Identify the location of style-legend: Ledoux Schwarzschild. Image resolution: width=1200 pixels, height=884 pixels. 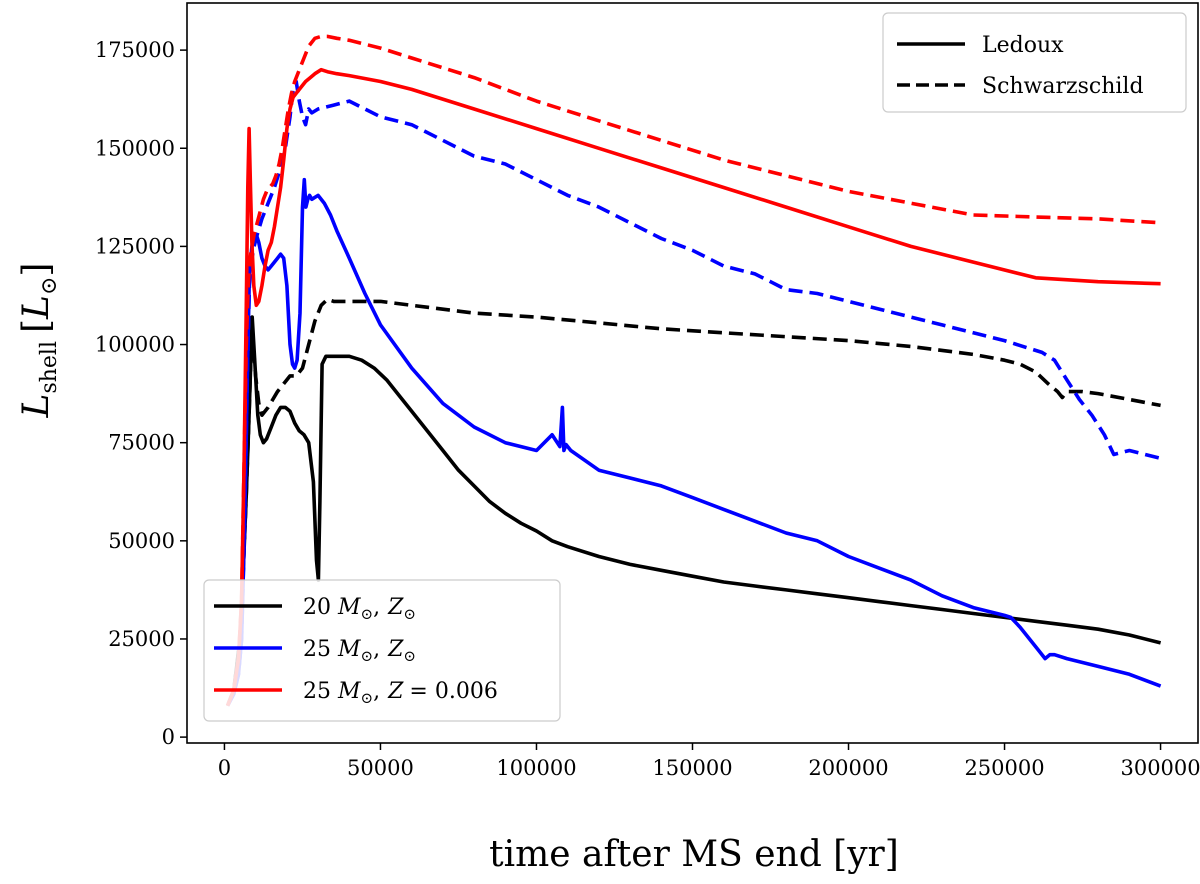
(1034, 62).